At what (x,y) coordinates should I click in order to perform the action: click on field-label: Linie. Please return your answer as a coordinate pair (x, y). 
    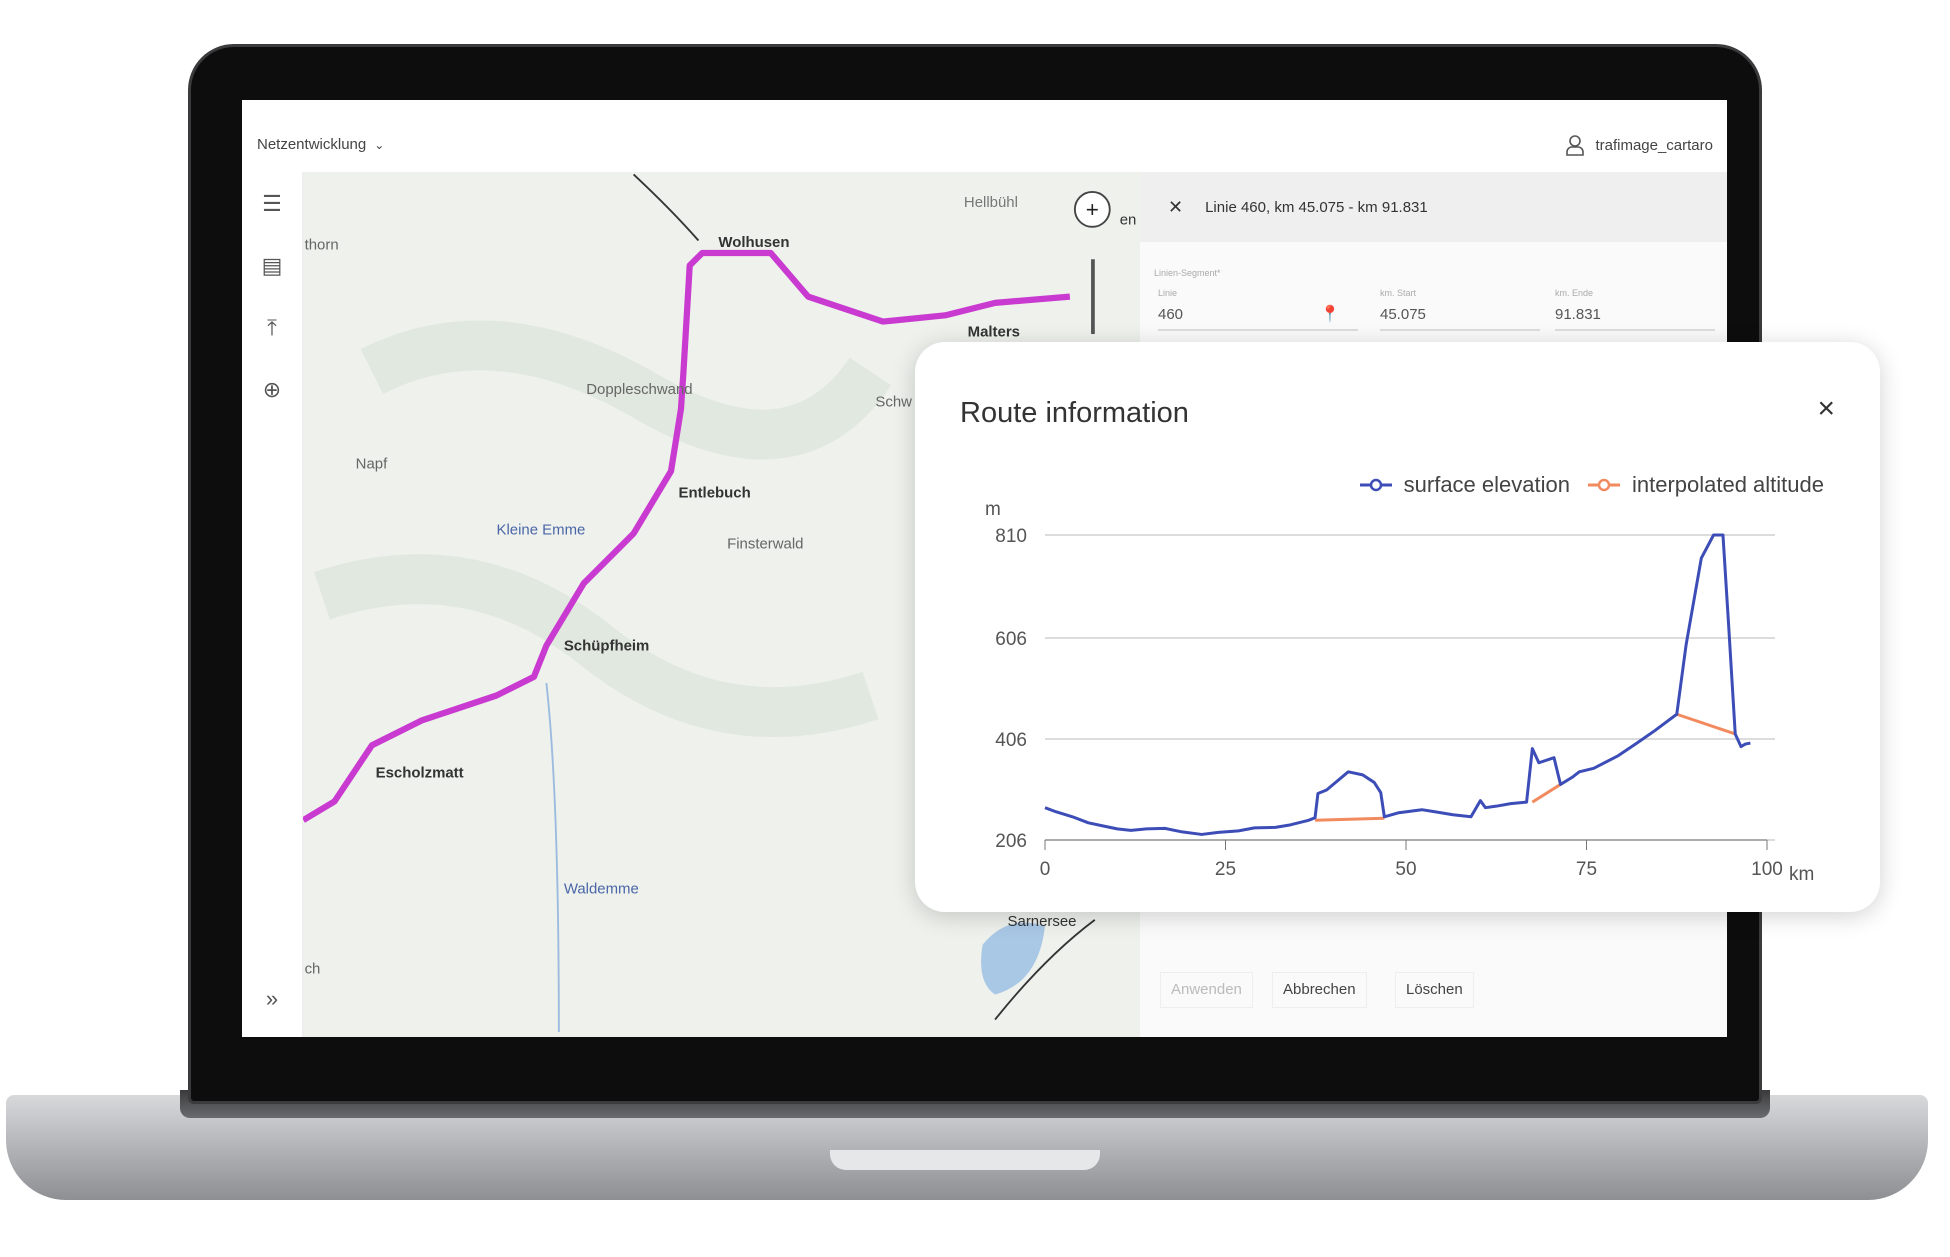
    Looking at the image, I should click on (1168, 293).